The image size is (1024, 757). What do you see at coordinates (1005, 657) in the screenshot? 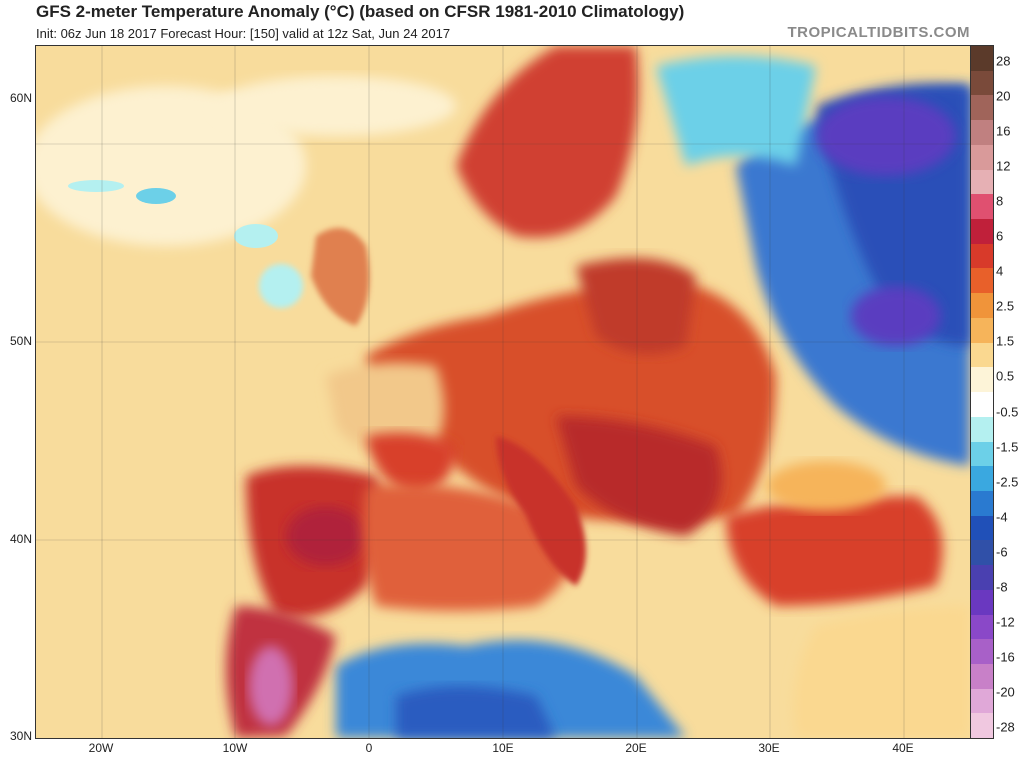
I see `legend-label: -16` at bounding box center [1005, 657].